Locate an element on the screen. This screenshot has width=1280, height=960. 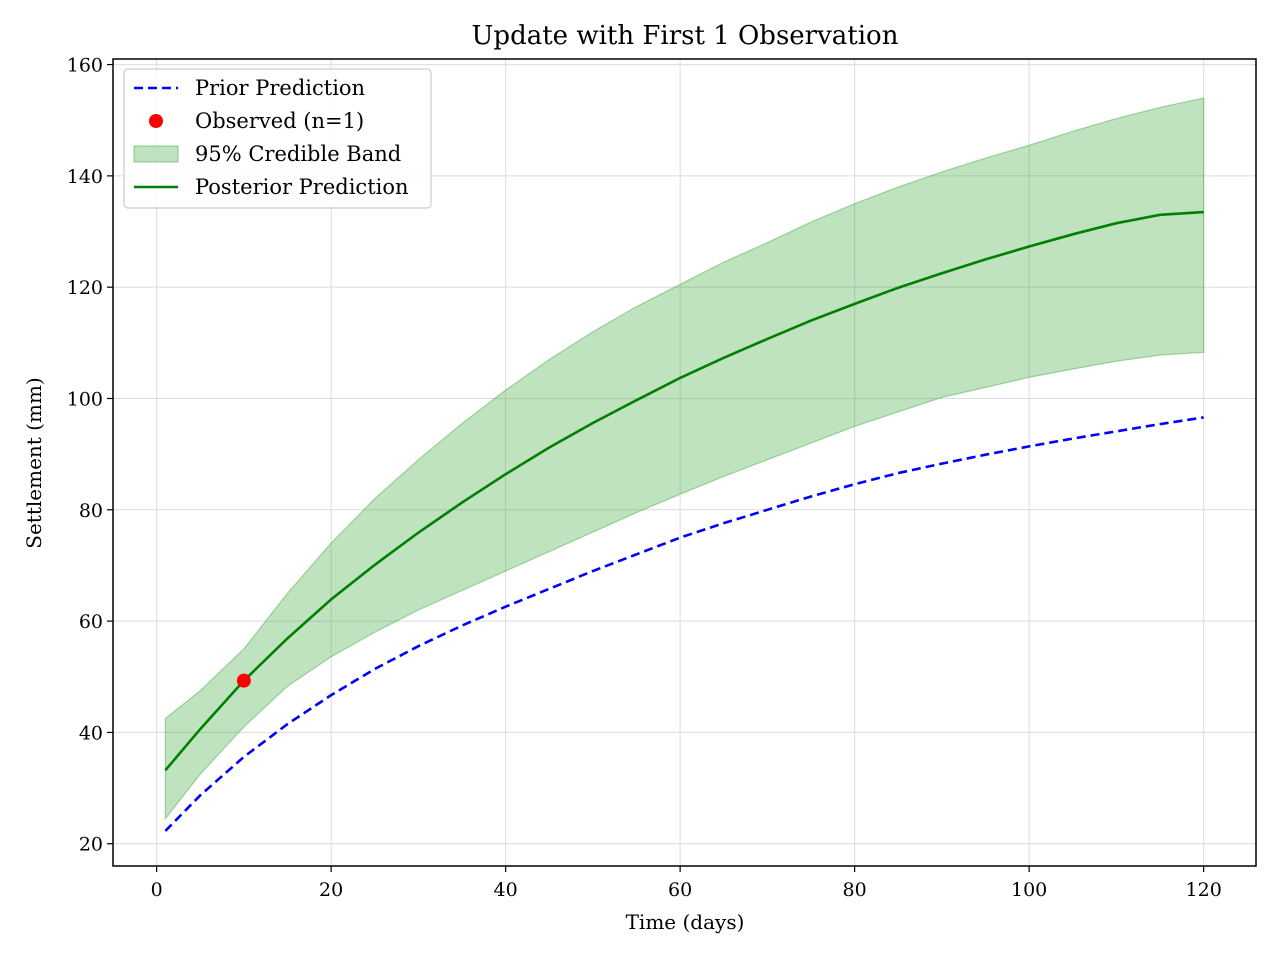
legend-label: Prior Prediction is located at coordinates (280, 88).